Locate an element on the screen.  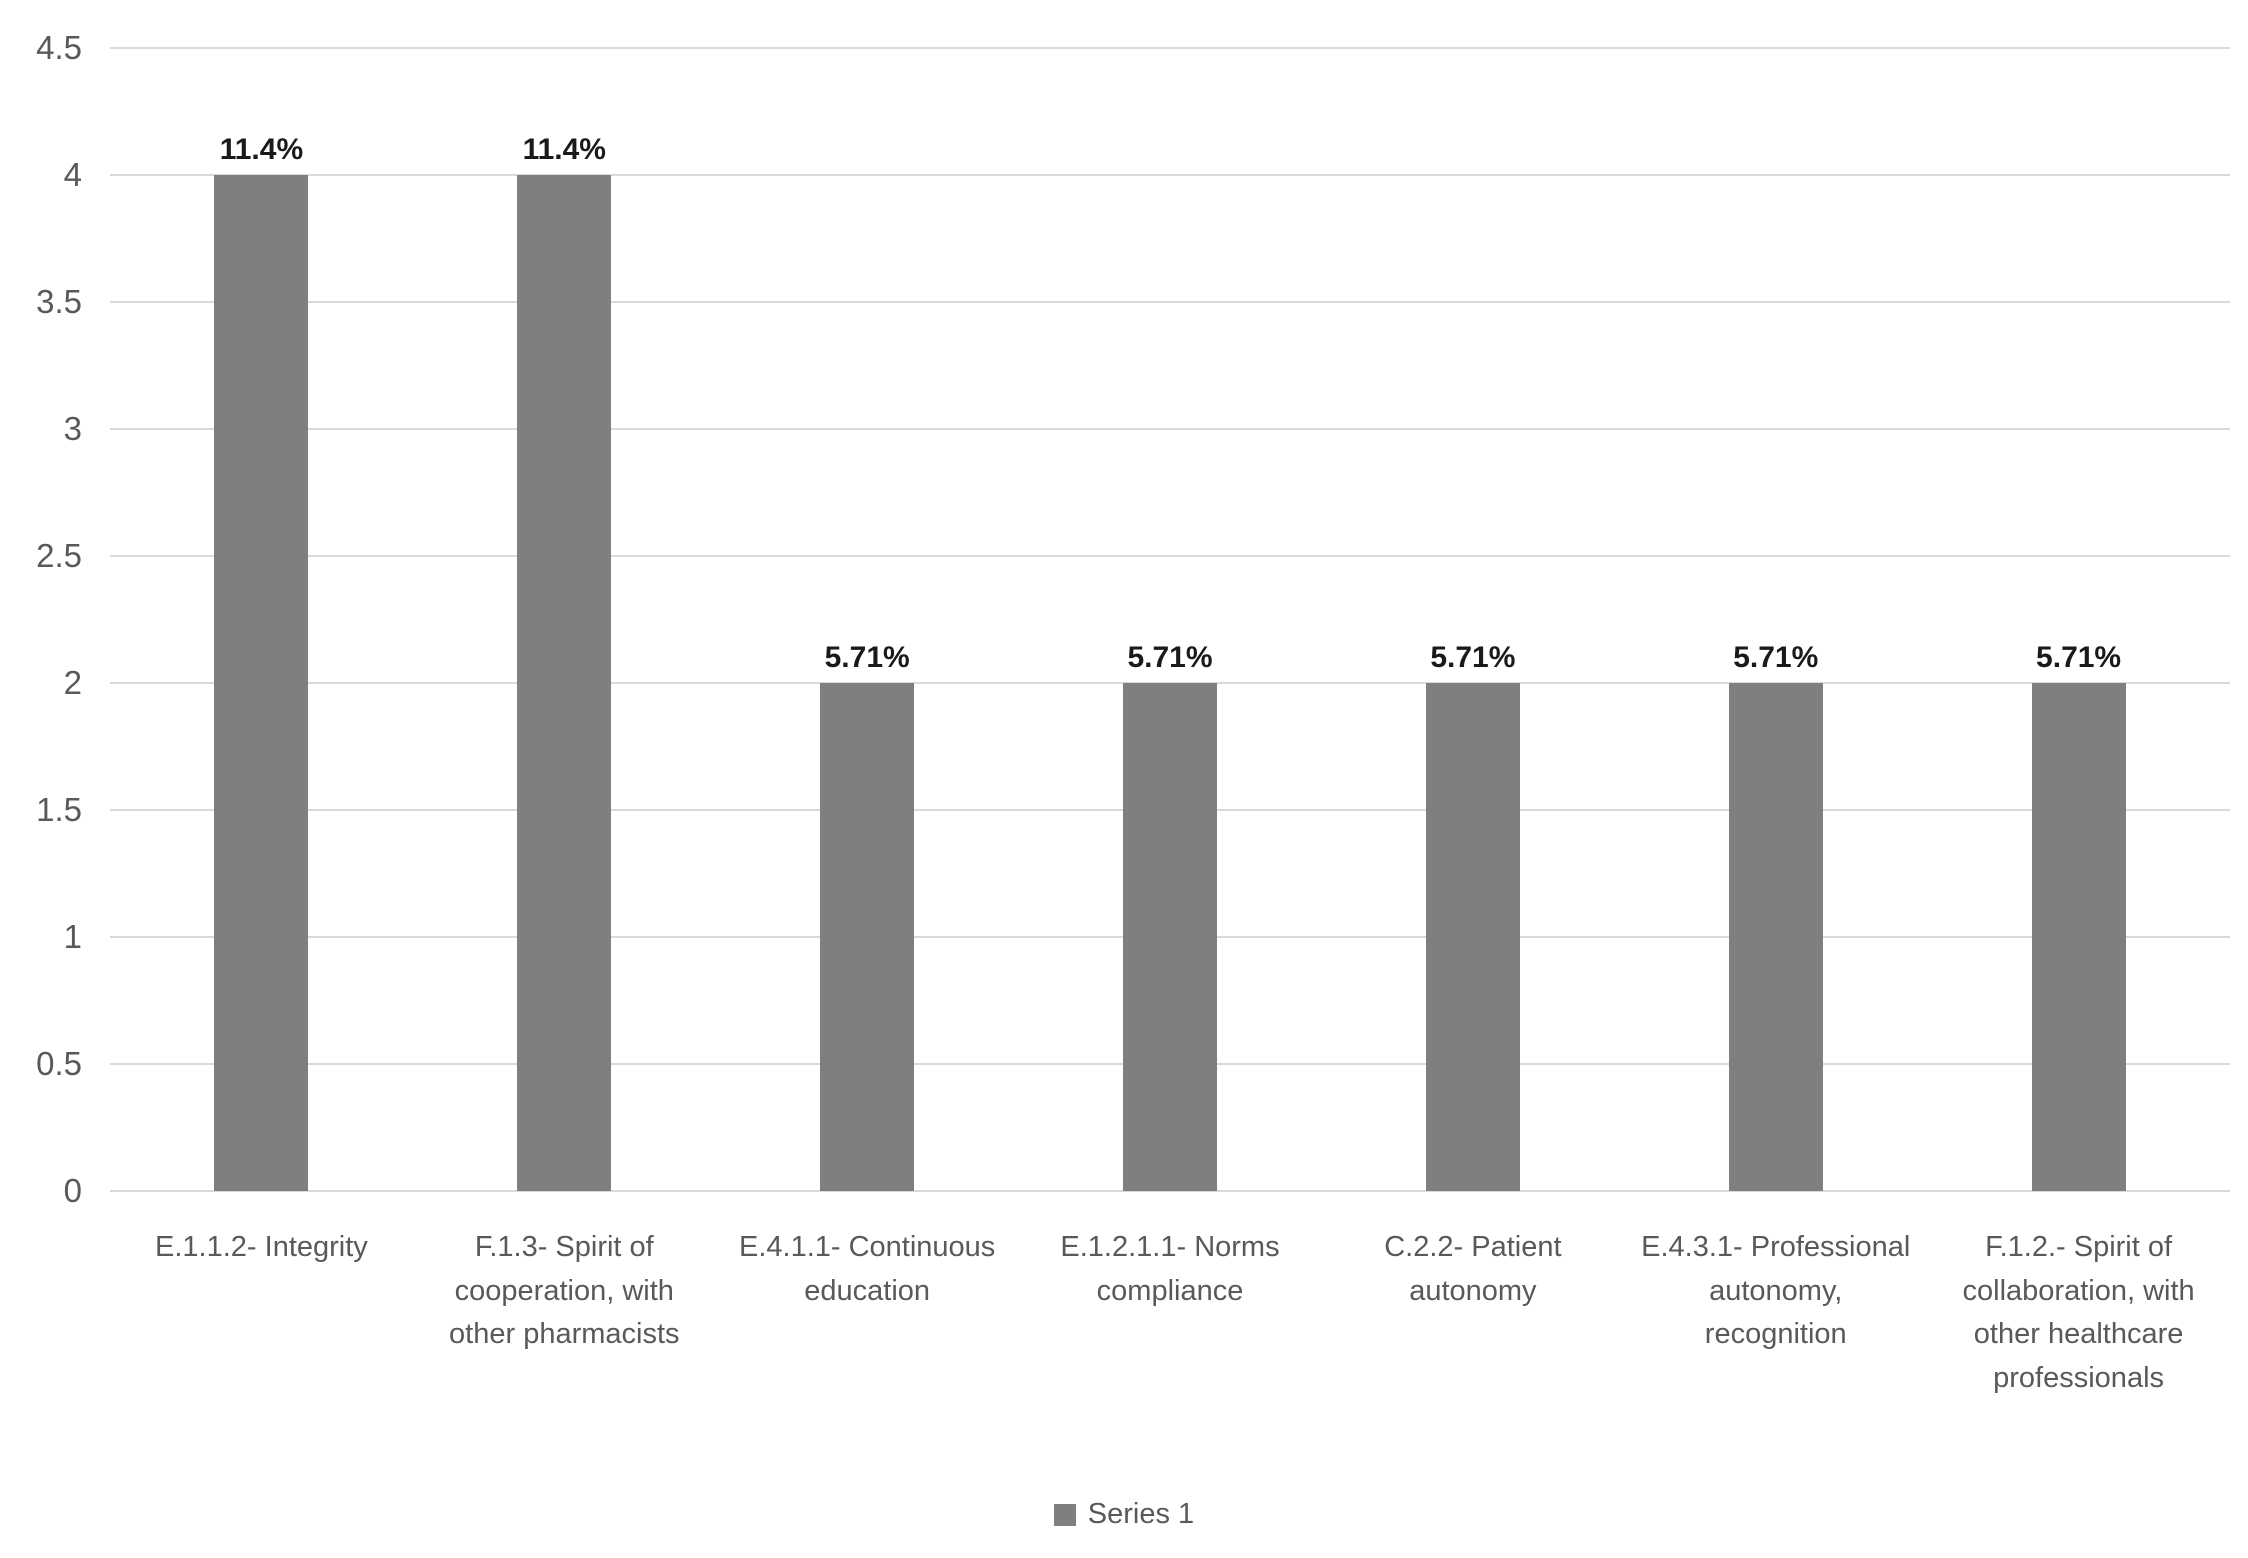
y-tick-label: 3 is located at coordinates (72, 428).